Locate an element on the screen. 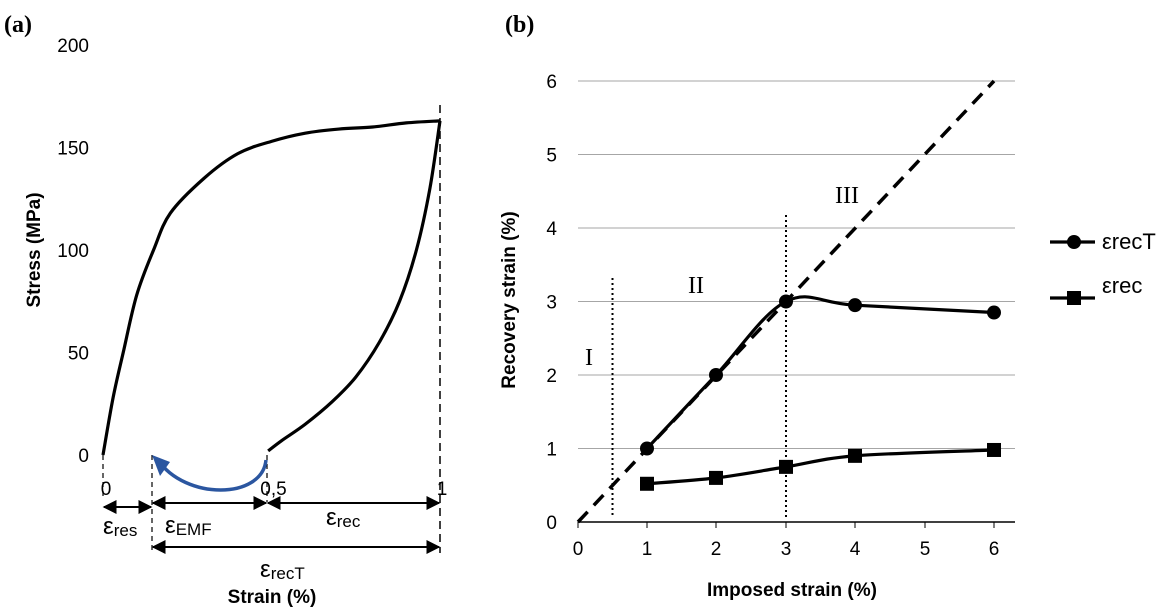 This screenshot has height=610, width=1170. panel-a-y-tick-label: 100 is located at coordinates (73, 251).